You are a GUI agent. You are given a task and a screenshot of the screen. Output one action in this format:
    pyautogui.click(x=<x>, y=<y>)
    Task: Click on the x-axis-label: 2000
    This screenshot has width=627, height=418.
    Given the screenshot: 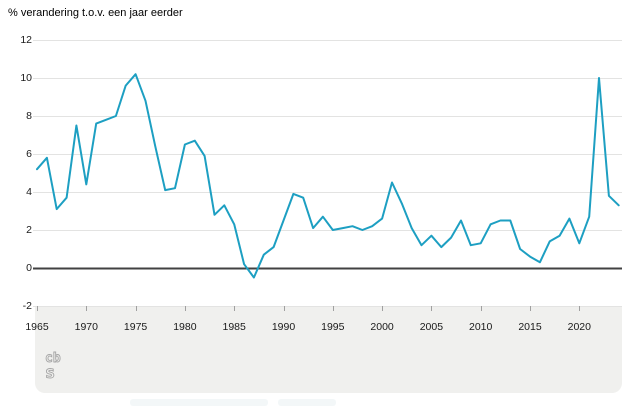 What is the action you would take?
    pyautogui.click(x=382, y=327)
    